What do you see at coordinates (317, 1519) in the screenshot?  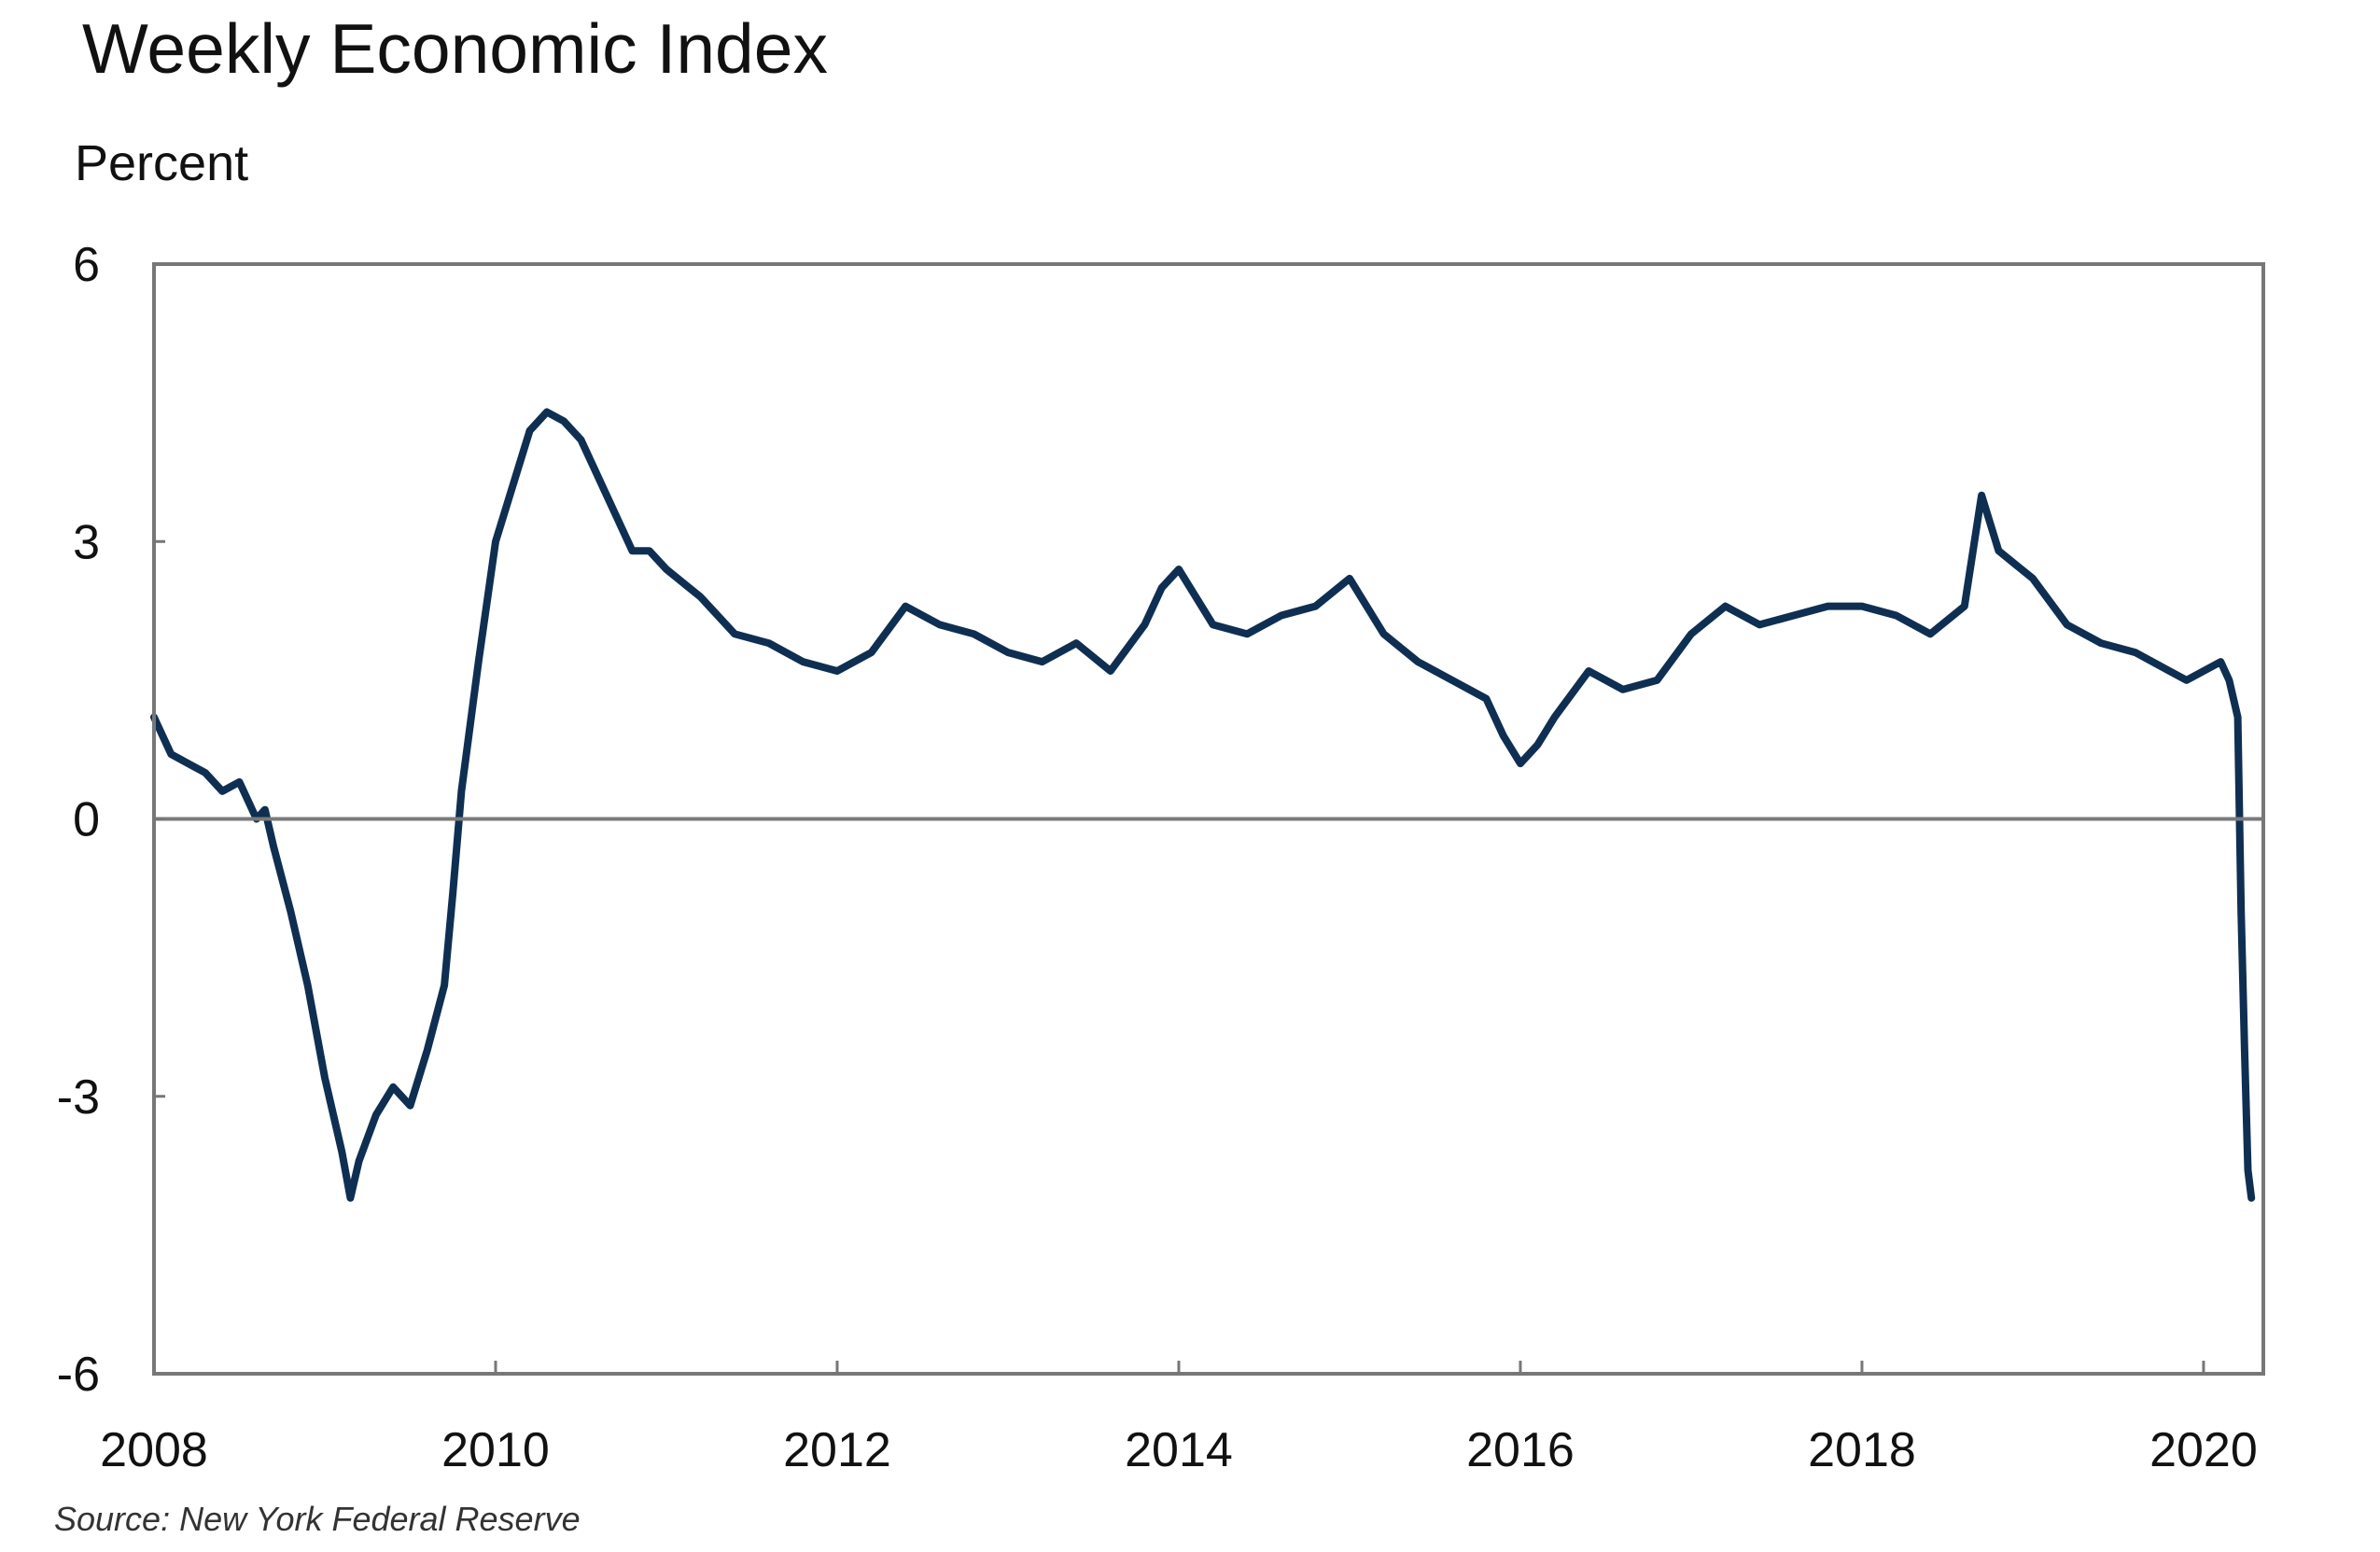 I see `source-note: Source: New York Federal Reserve` at bounding box center [317, 1519].